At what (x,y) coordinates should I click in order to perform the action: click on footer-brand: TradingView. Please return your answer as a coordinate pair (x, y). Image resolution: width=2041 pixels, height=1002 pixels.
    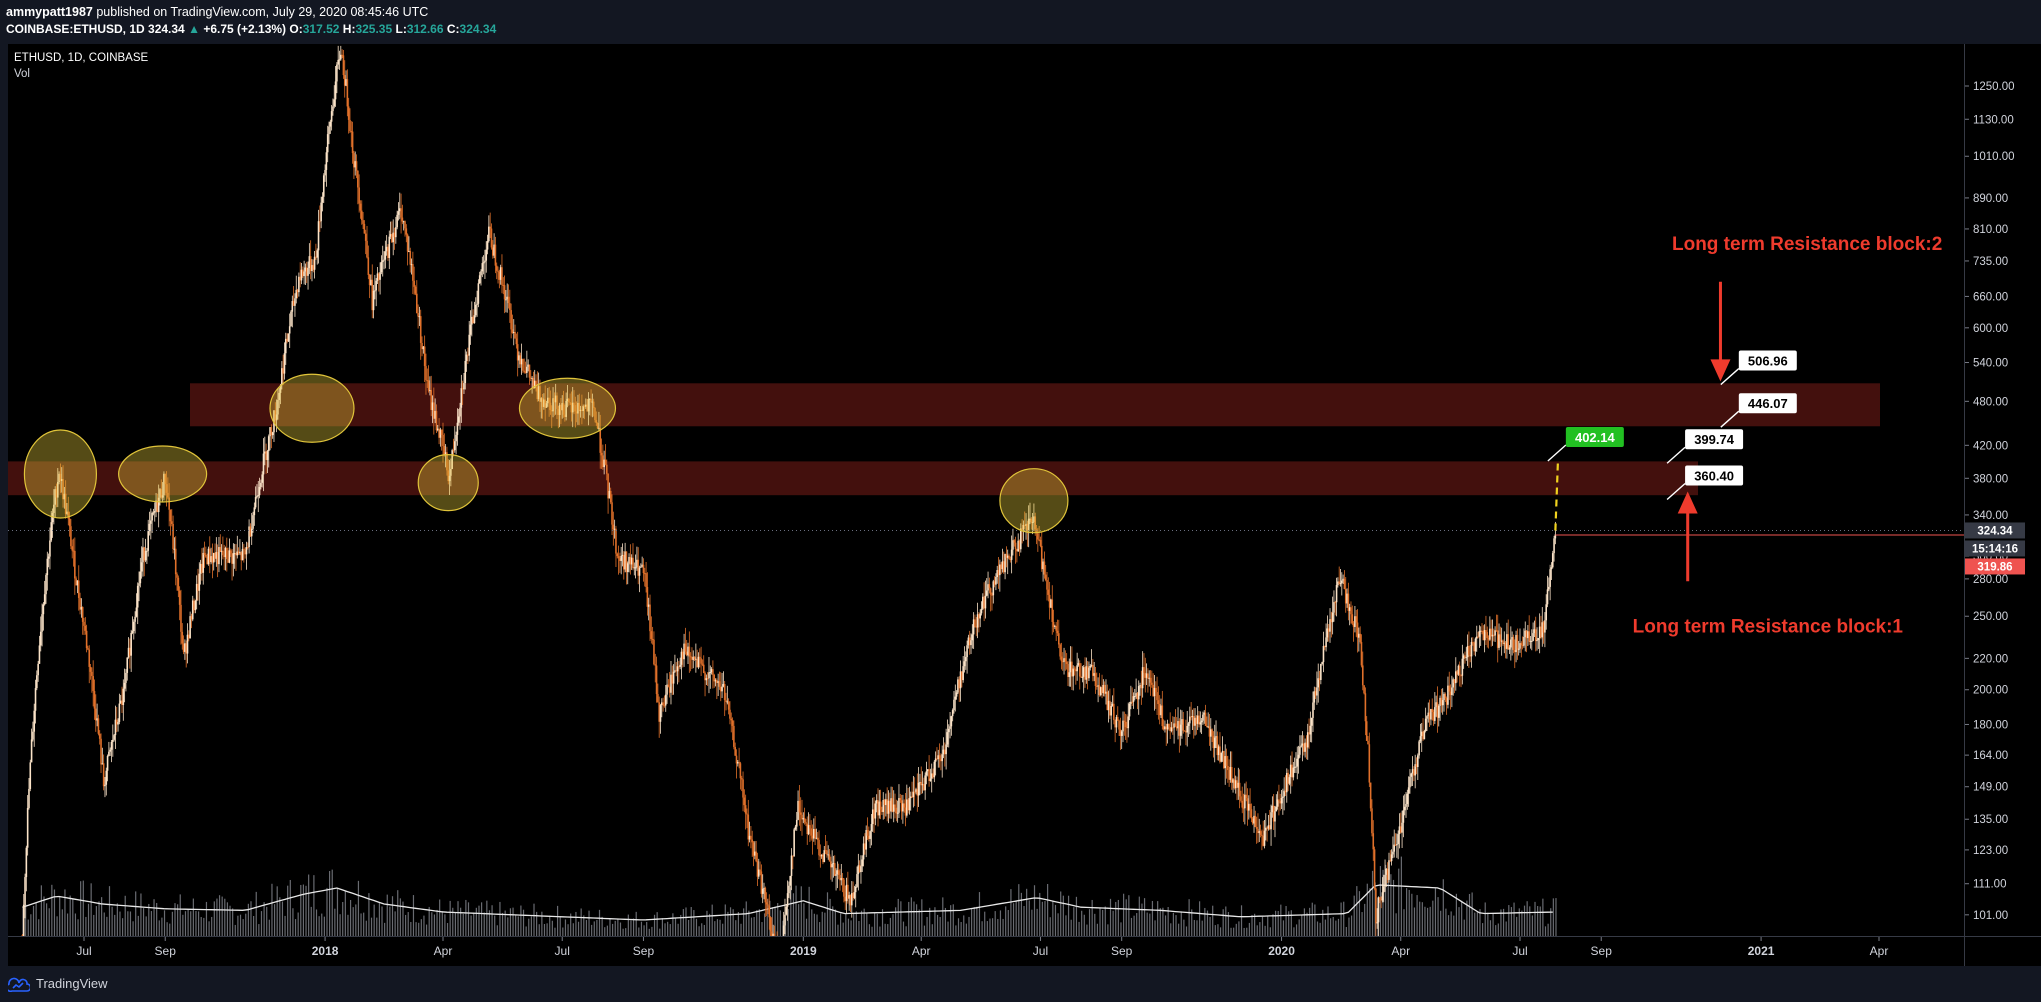
    Looking at the image, I should click on (72, 983).